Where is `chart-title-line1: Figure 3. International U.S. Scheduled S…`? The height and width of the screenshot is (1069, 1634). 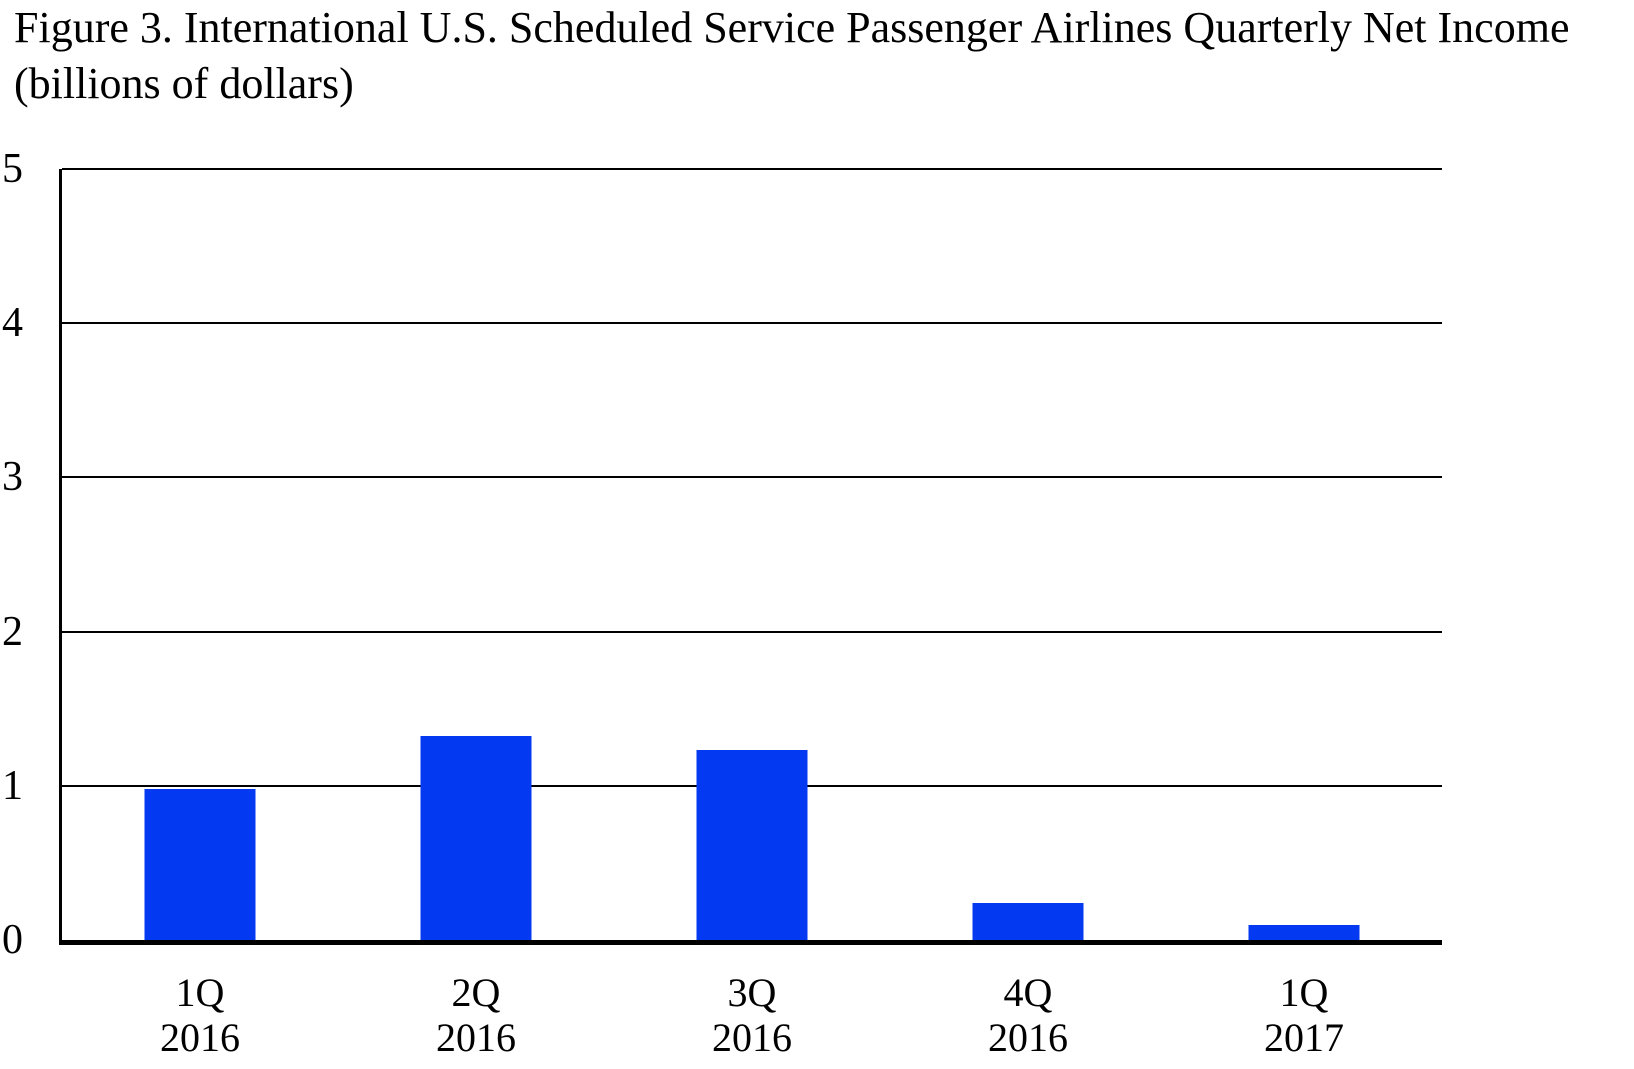 chart-title-line1: Figure 3. International U.S. Scheduled S… is located at coordinates (792, 27).